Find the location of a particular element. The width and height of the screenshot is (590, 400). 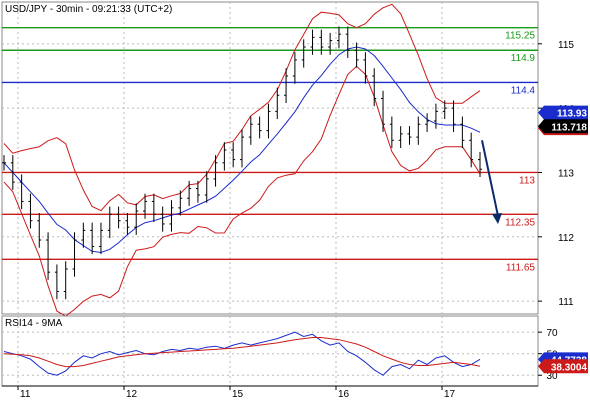

rsi-tags: 44.773838.3004 is located at coordinates (563, 363).